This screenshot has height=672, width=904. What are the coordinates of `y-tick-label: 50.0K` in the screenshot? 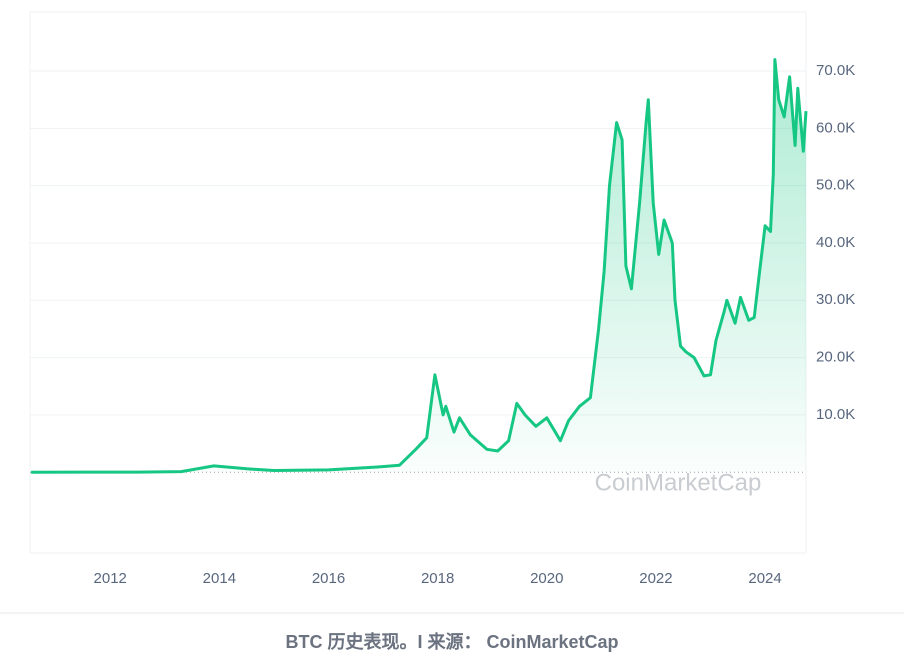 It's located at (835, 185).